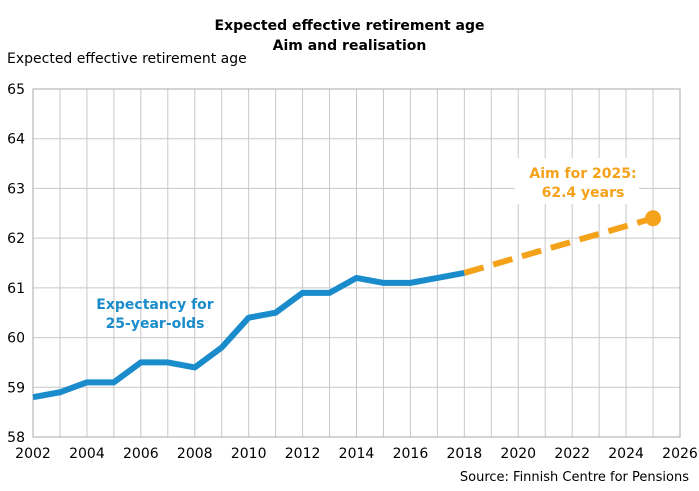  Describe the element at coordinates (574, 477) in the screenshot. I see `source-note: Source: Finnish Centre for Pensions` at that location.